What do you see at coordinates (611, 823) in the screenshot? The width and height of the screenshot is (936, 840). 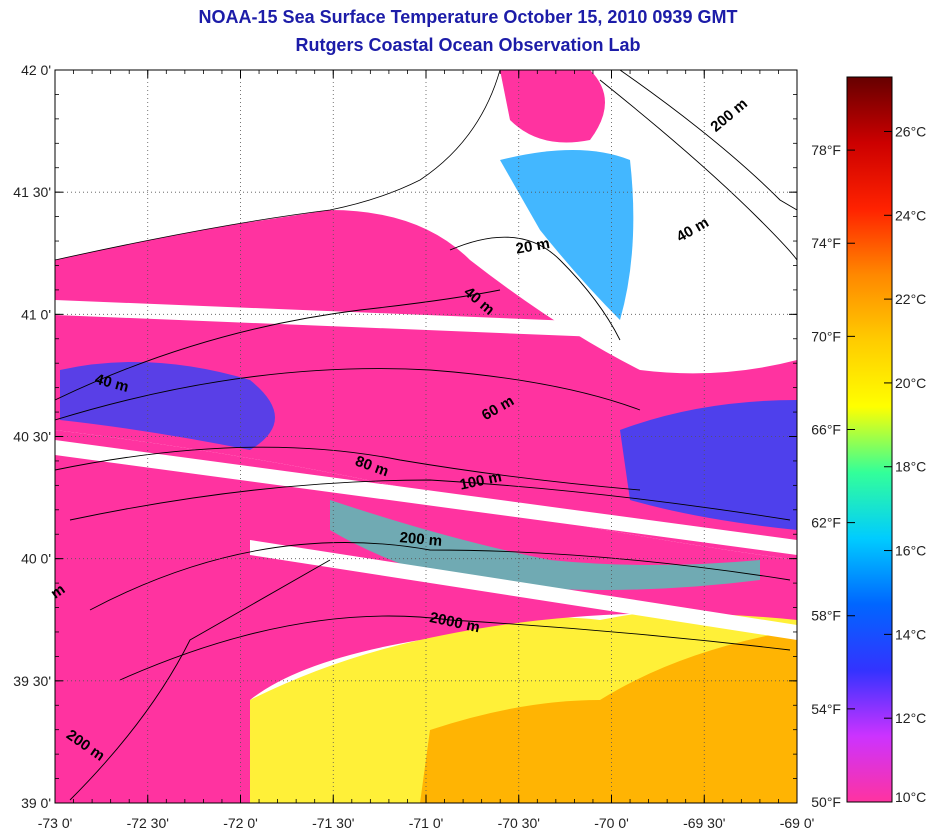 I see `lon-tick-label: -70 0'` at bounding box center [611, 823].